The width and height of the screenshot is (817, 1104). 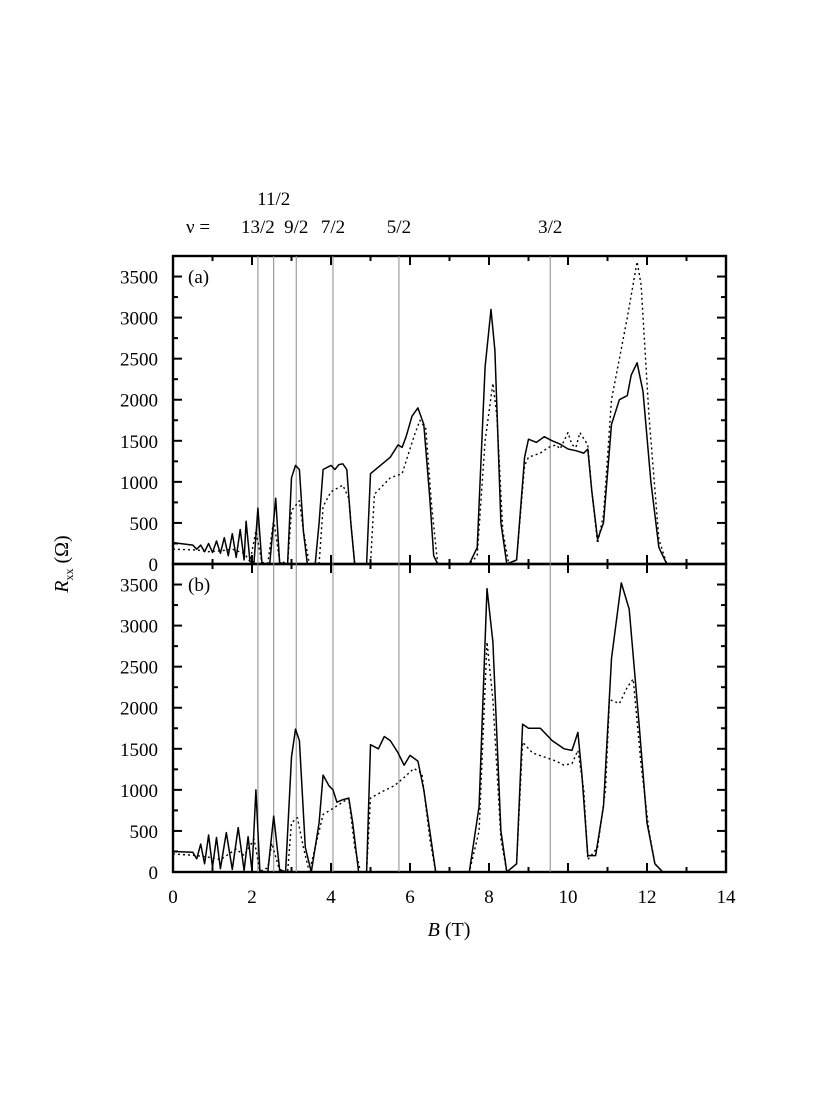 What do you see at coordinates (489, 897) in the screenshot?
I see `x-tick-label: 8` at bounding box center [489, 897].